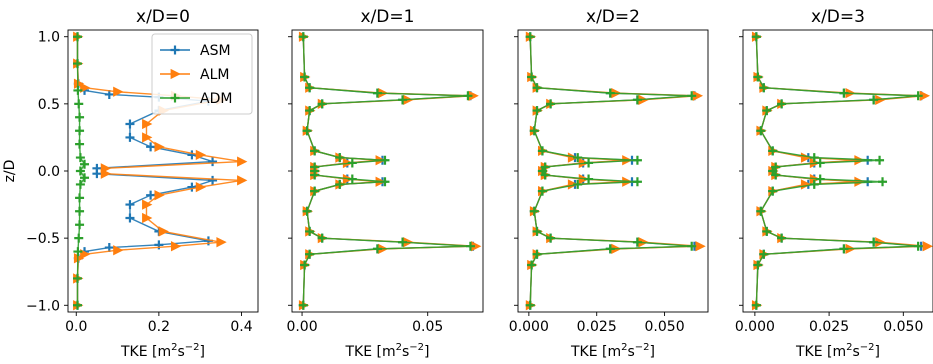  Describe the element at coordinates (195, 51) in the screenshot. I see `legend-entry-asm: ASM` at that location.